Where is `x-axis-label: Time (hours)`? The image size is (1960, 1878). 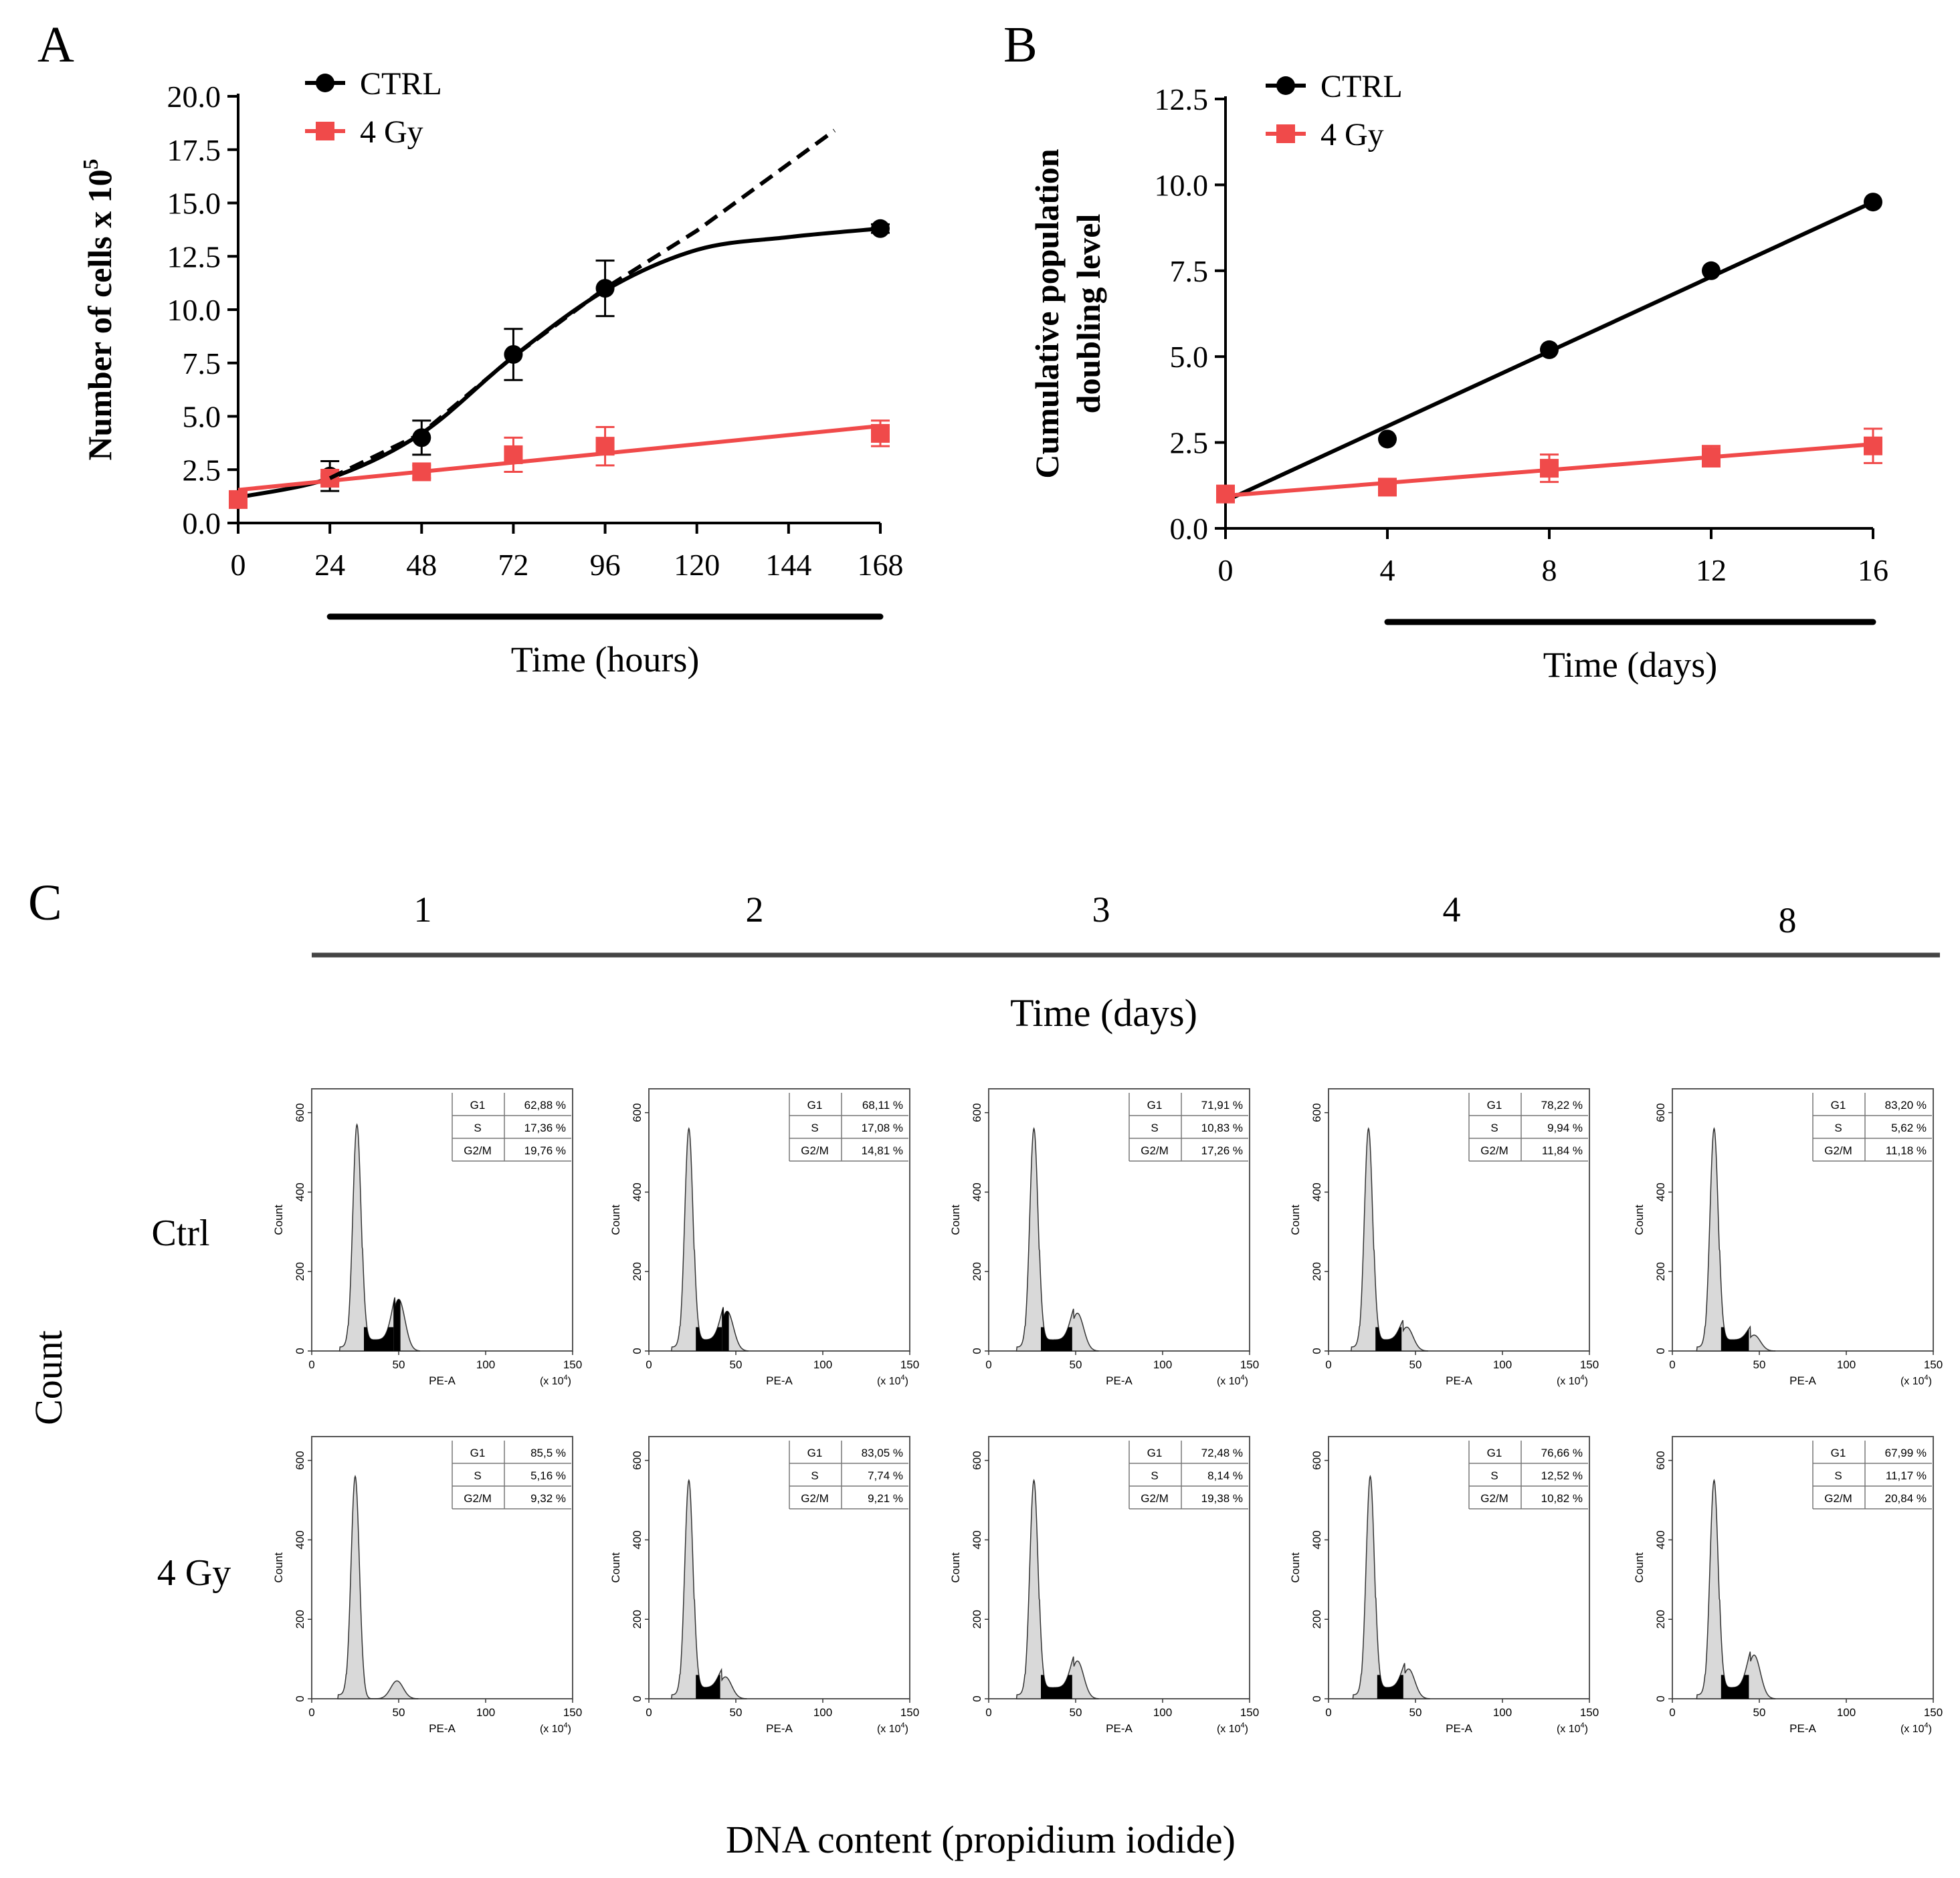
x-axis-label: Time (hours) is located at coordinates (605, 659).